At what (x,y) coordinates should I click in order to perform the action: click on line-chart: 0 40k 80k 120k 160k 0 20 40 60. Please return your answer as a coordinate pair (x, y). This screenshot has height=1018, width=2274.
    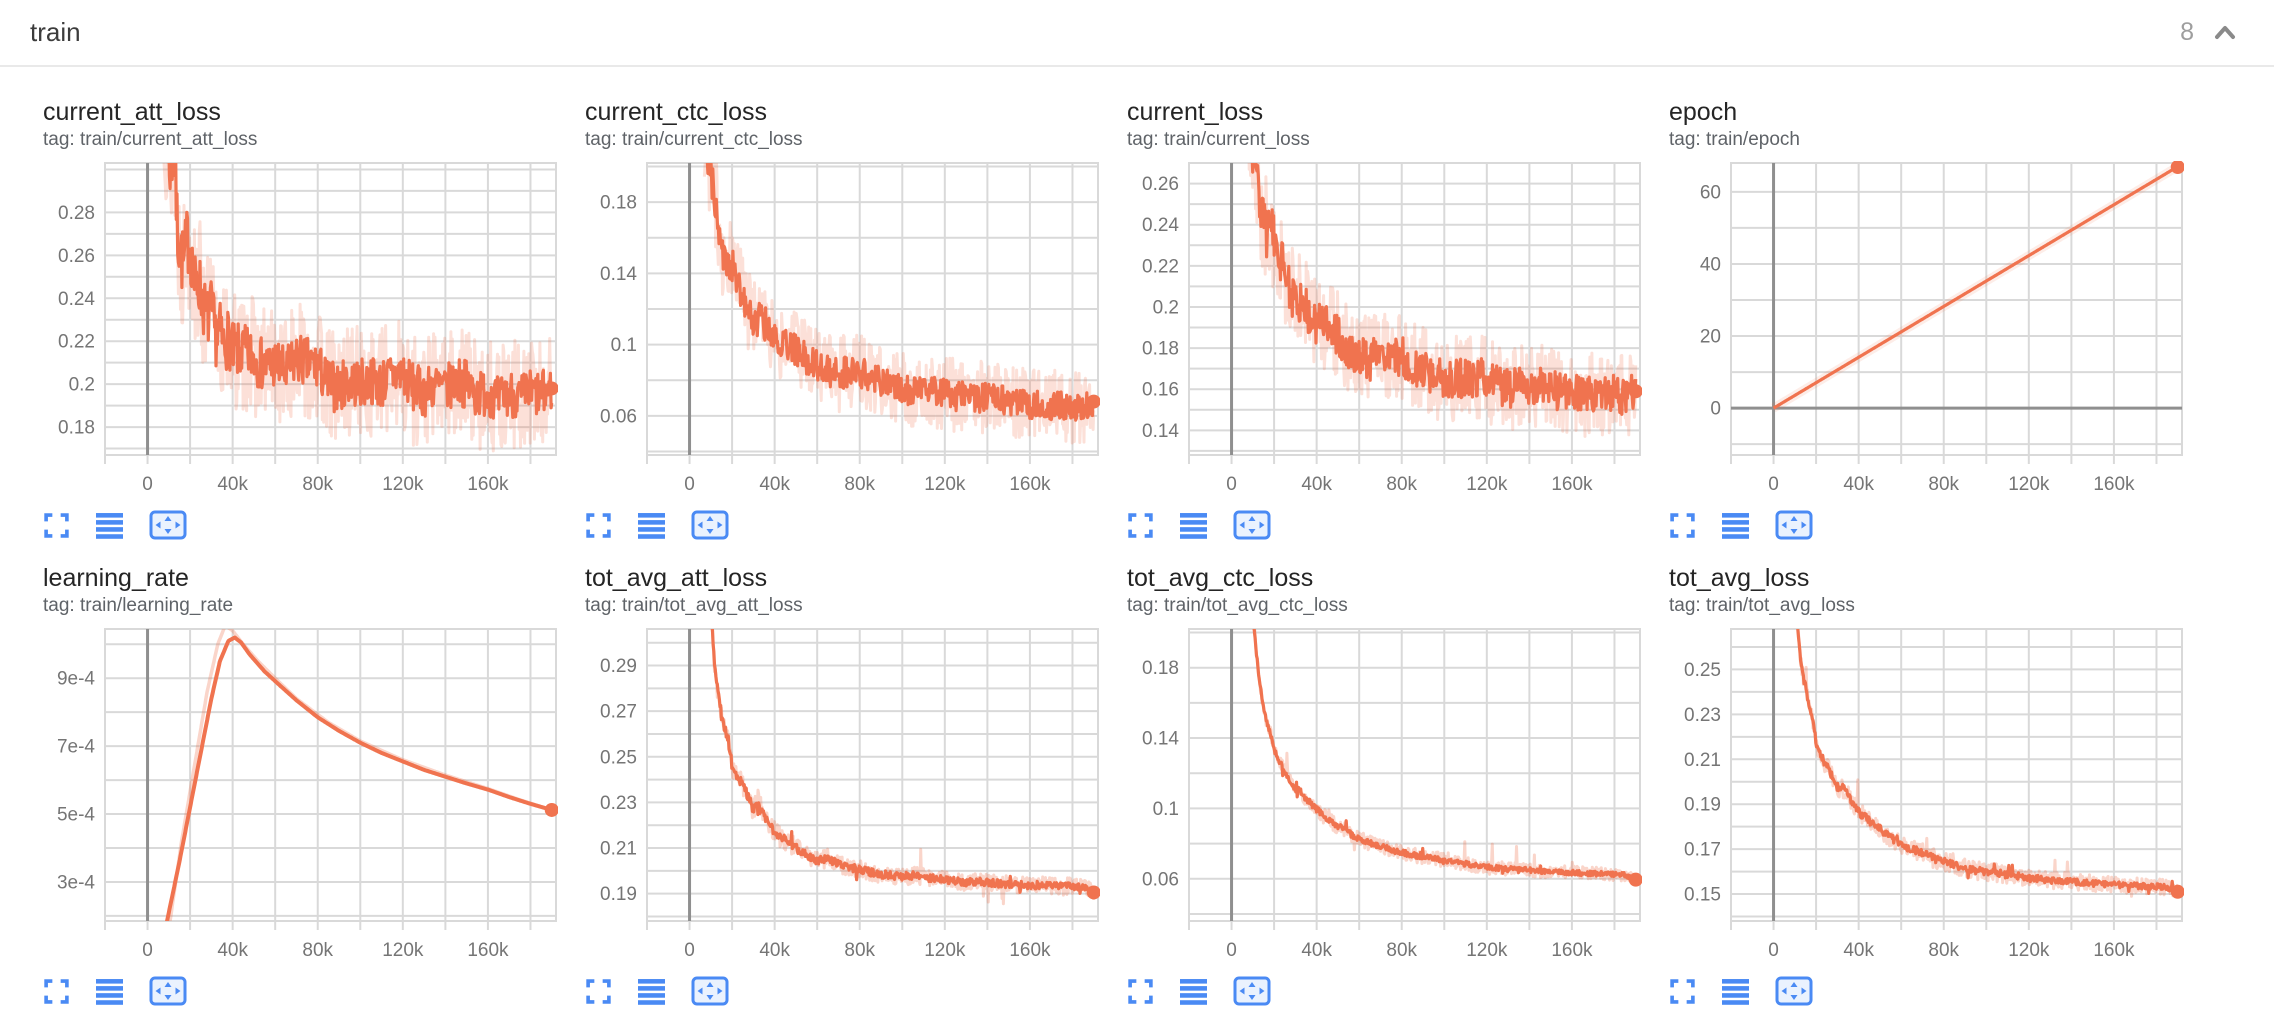
    Looking at the image, I should click on (1926, 331).